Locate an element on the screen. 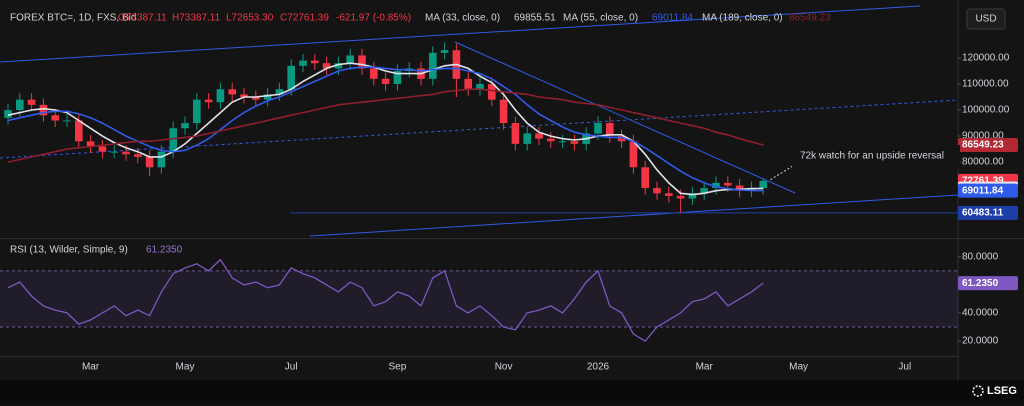  channel-midline is located at coordinates (479, 129).